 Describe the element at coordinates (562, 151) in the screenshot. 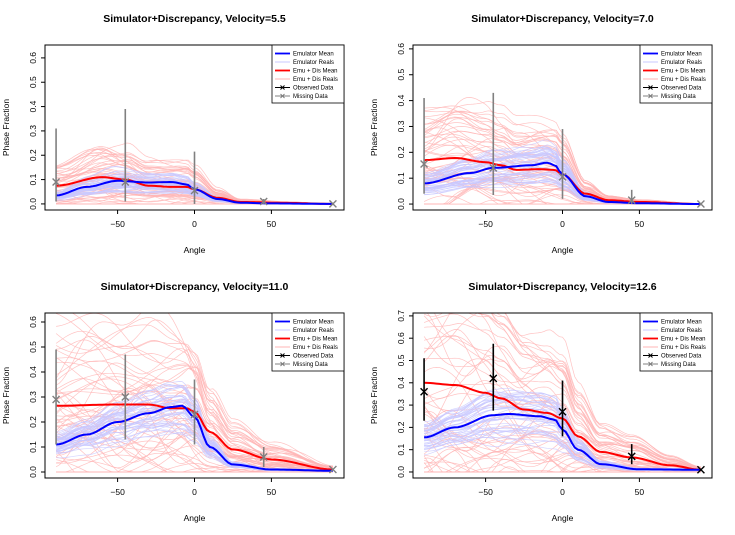

I see `plot-area` at that location.